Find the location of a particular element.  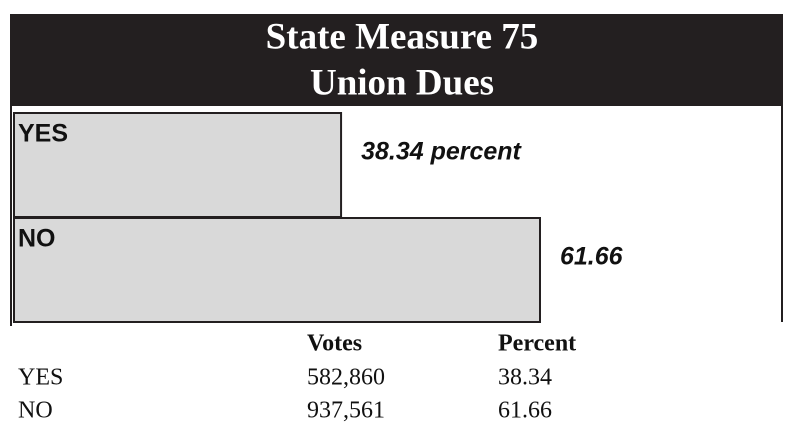

chart-title: State Measure 75 is located at coordinates (402, 36).